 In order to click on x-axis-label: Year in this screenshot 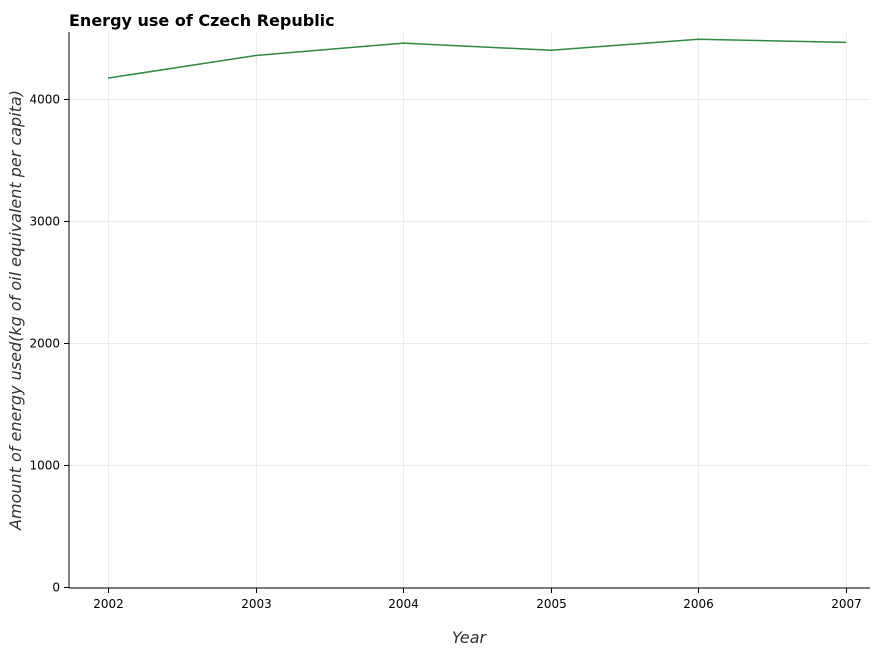, I will do `click(470, 637)`.